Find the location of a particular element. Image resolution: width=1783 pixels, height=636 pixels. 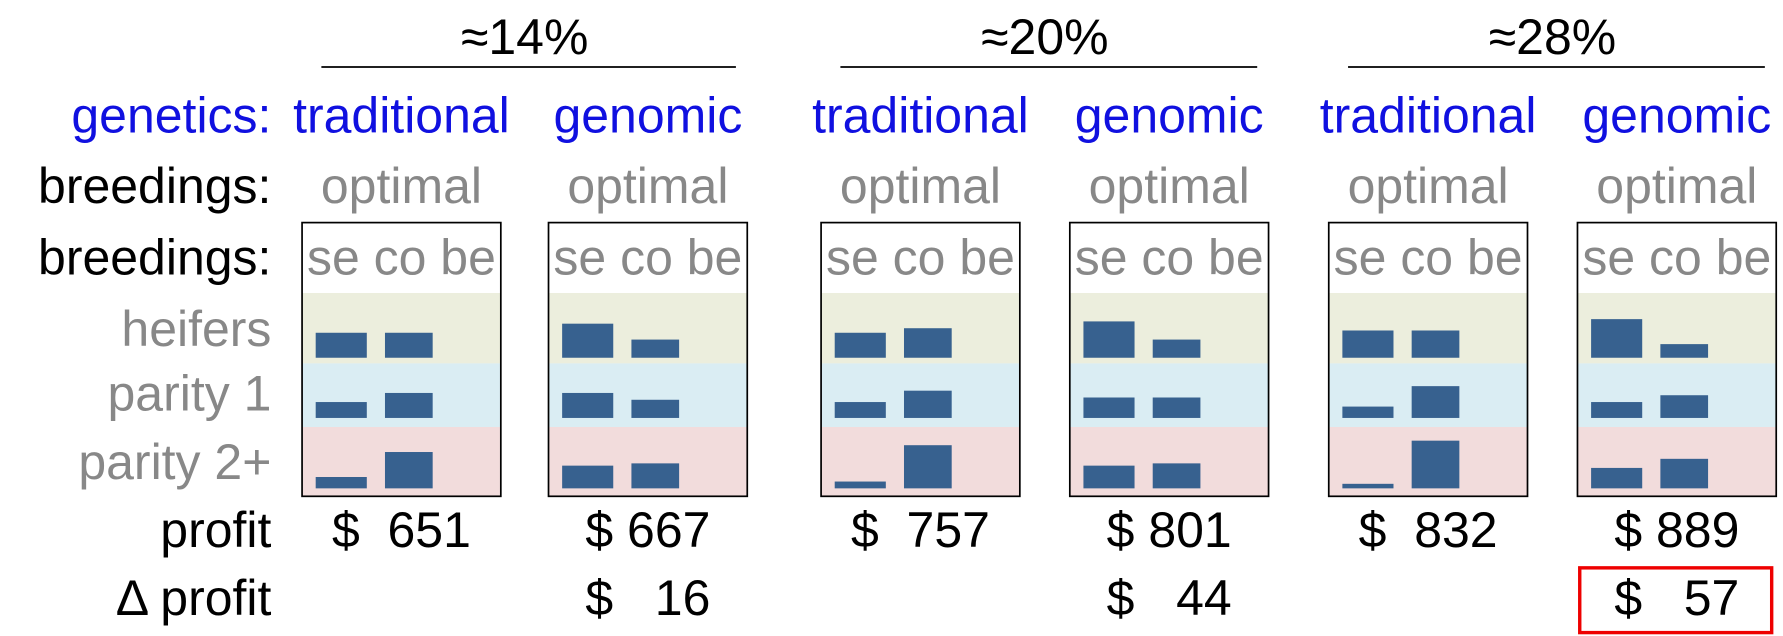

group-header: ≈28% is located at coordinates (1552, 37).